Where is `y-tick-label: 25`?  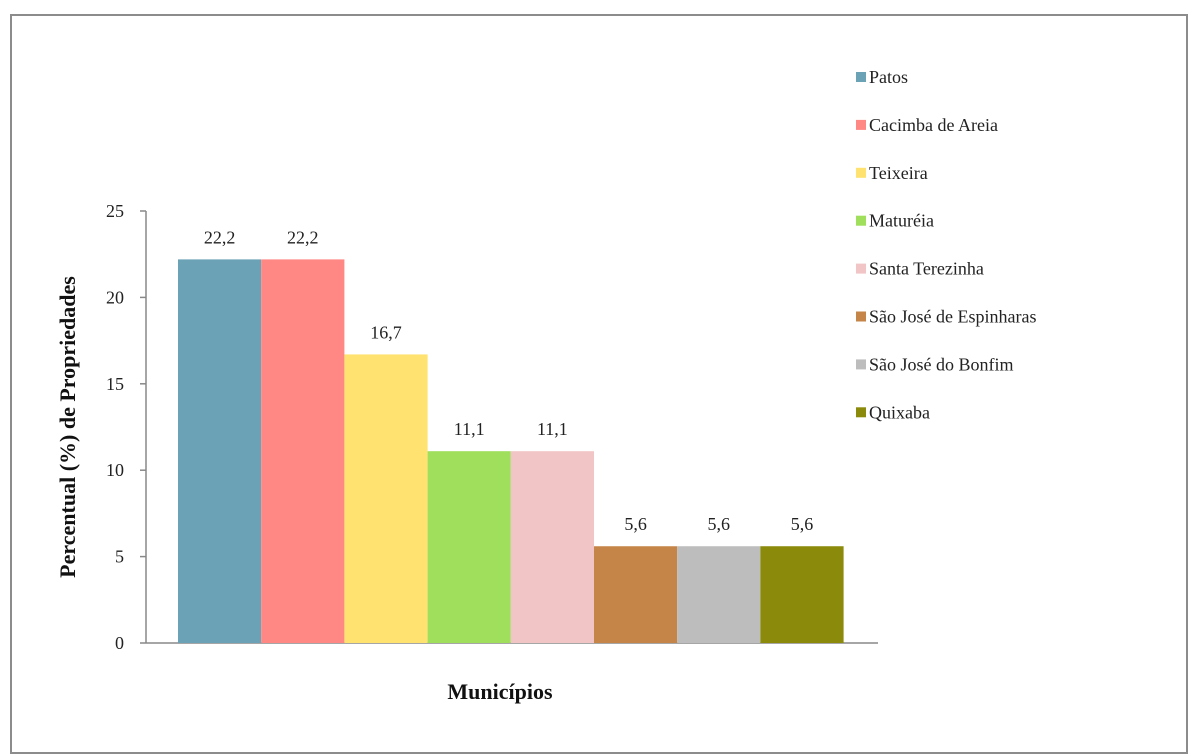 y-tick-label: 25 is located at coordinates (115, 211).